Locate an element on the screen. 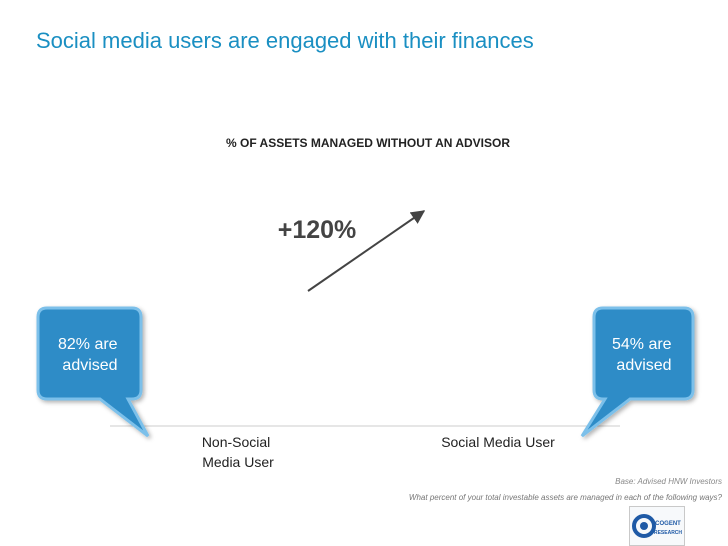 This screenshot has width=728, height=546. logo-mark-center is located at coordinates (644, 526).